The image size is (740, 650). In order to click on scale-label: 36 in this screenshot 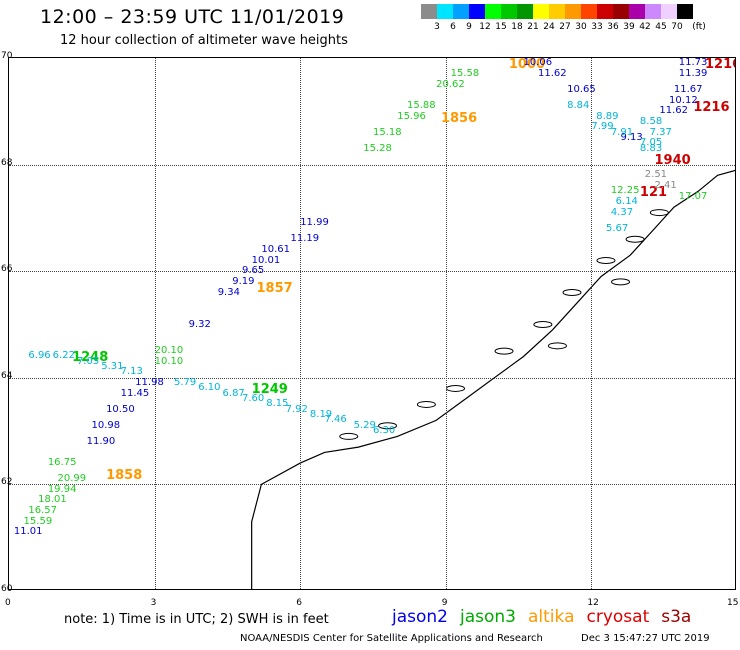, I will do `click(613, 27)`.